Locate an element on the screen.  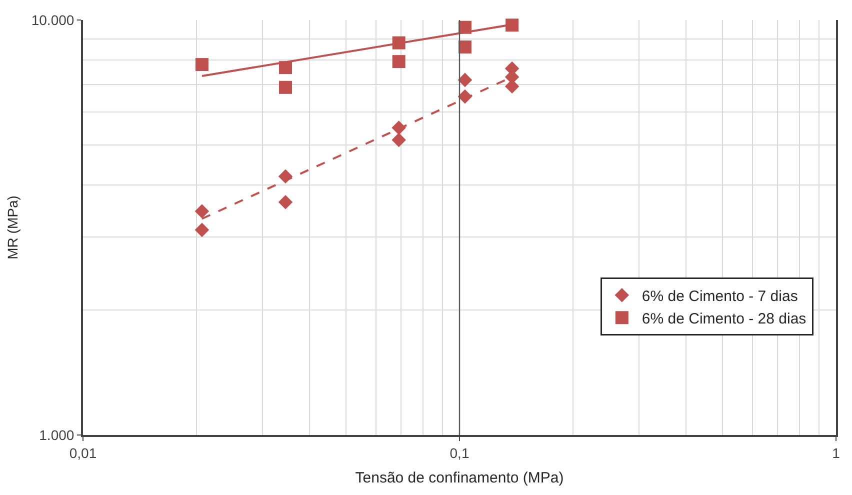
x-axis-title: Tensão de confinamento (MPa) is located at coordinates (459, 477).